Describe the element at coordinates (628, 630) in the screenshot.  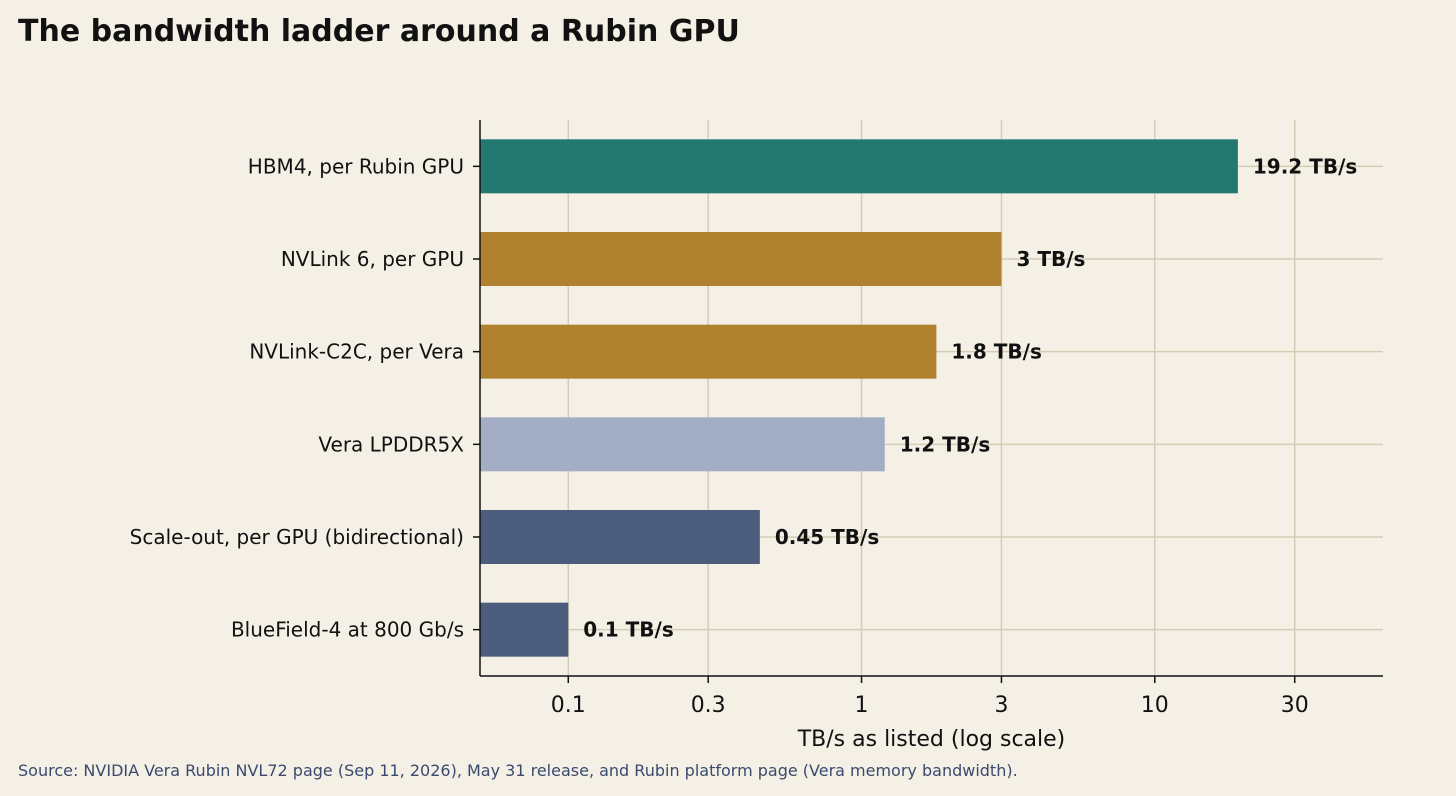
I see `value-label: 0.1 TB/s` at that location.